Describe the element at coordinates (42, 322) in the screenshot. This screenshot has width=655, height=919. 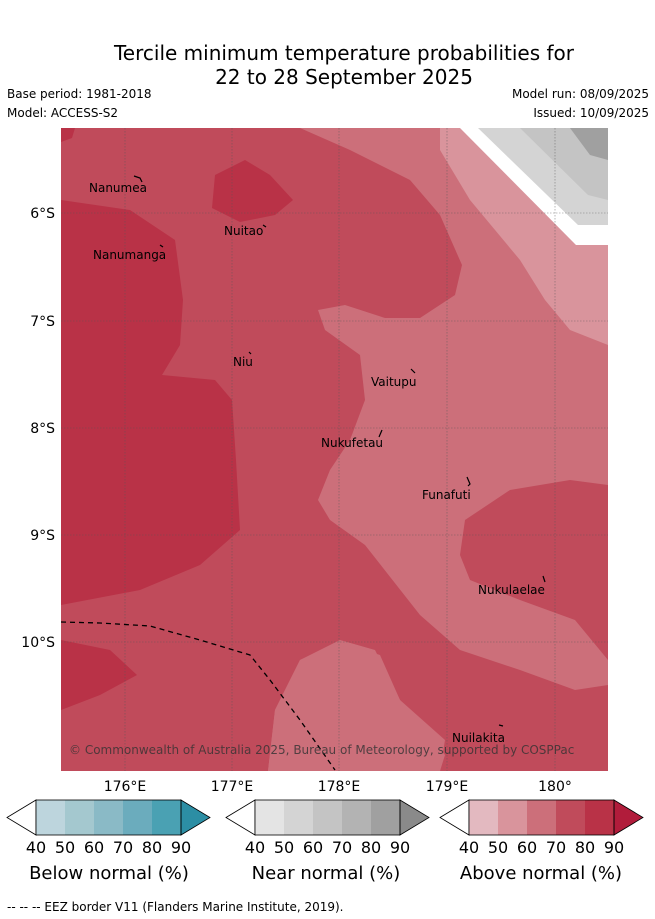
I see `lat-tick-7s: 7°S` at that location.